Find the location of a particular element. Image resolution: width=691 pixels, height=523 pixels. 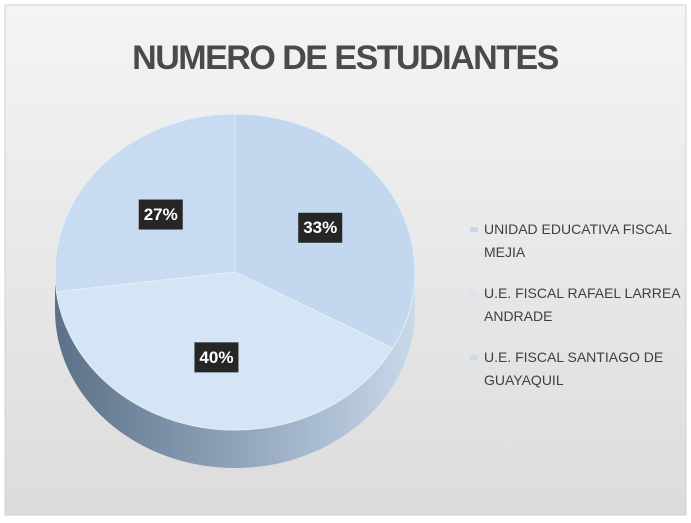

chart-title: NUMERO DE ESTUDIANTES is located at coordinates (345, 58).